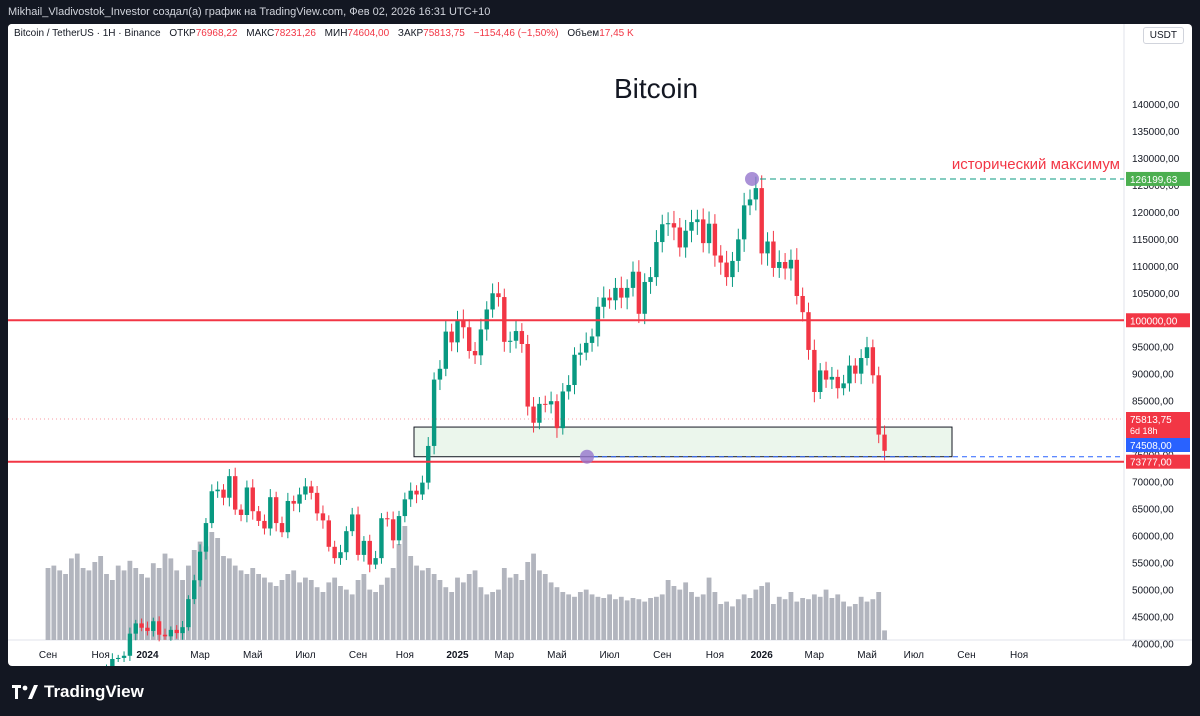 This screenshot has width=1200, height=716. What do you see at coordinates (1153, 510) in the screenshot?
I see `price-tick-label: 65000,00` at bounding box center [1153, 510].